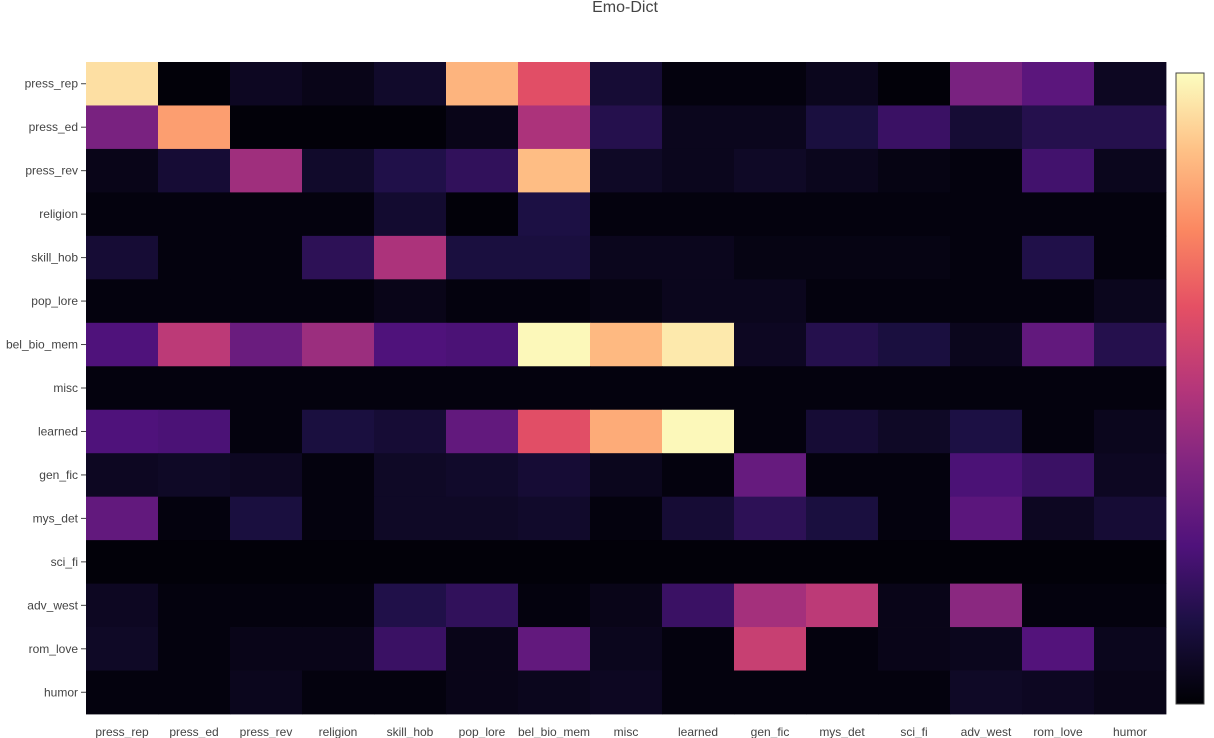 The image size is (1214, 738). What do you see at coordinates (42, 345) in the screenshot?
I see `y-axis-tick-label: bel_bio_mem` at bounding box center [42, 345].